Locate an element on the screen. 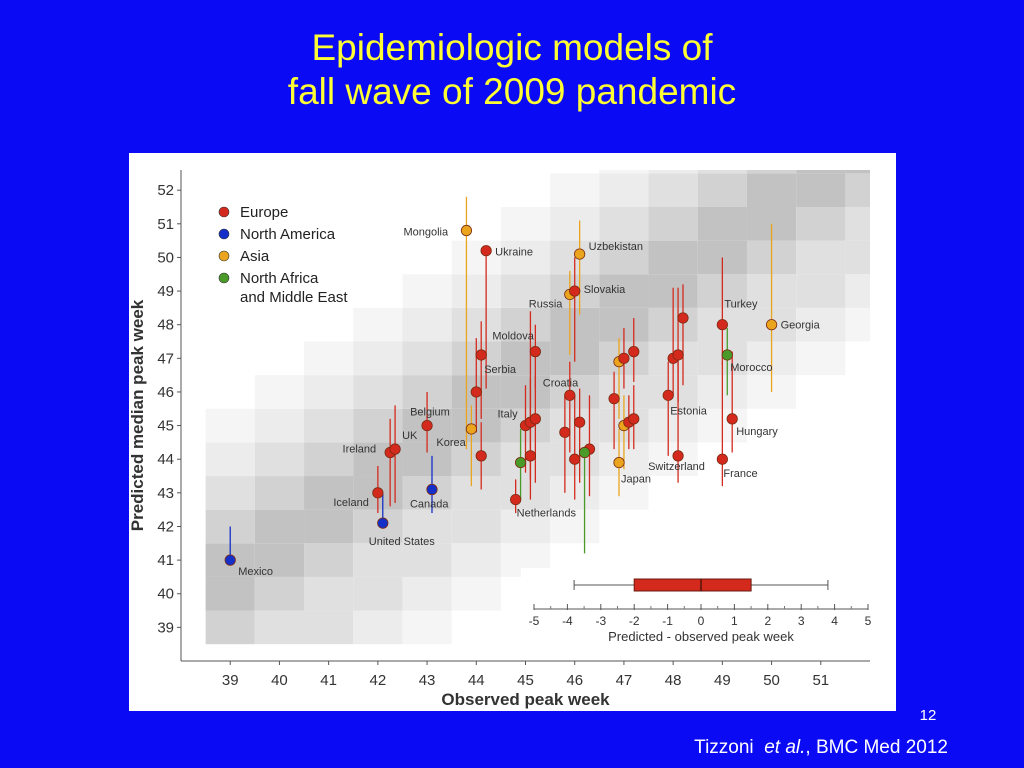  legend-label-line-2: and Middle East is located at coordinates (294, 297).